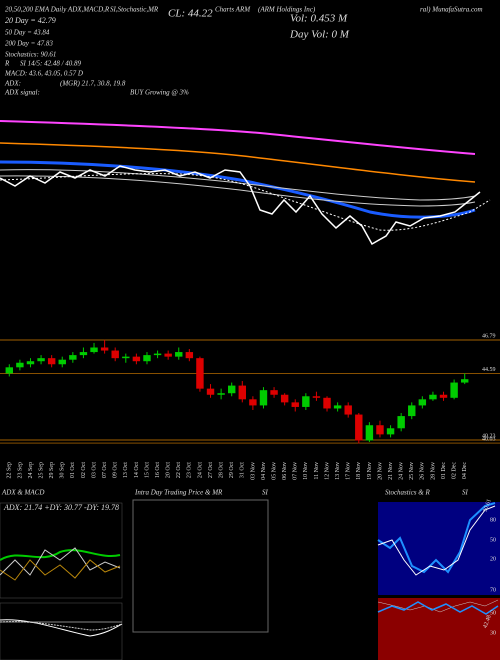 This screenshot has height=660, width=500. What do you see at coordinates (243, 470) in the screenshot?
I see `x-tick-label: 31 Oct` at bounding box center [243, 470].